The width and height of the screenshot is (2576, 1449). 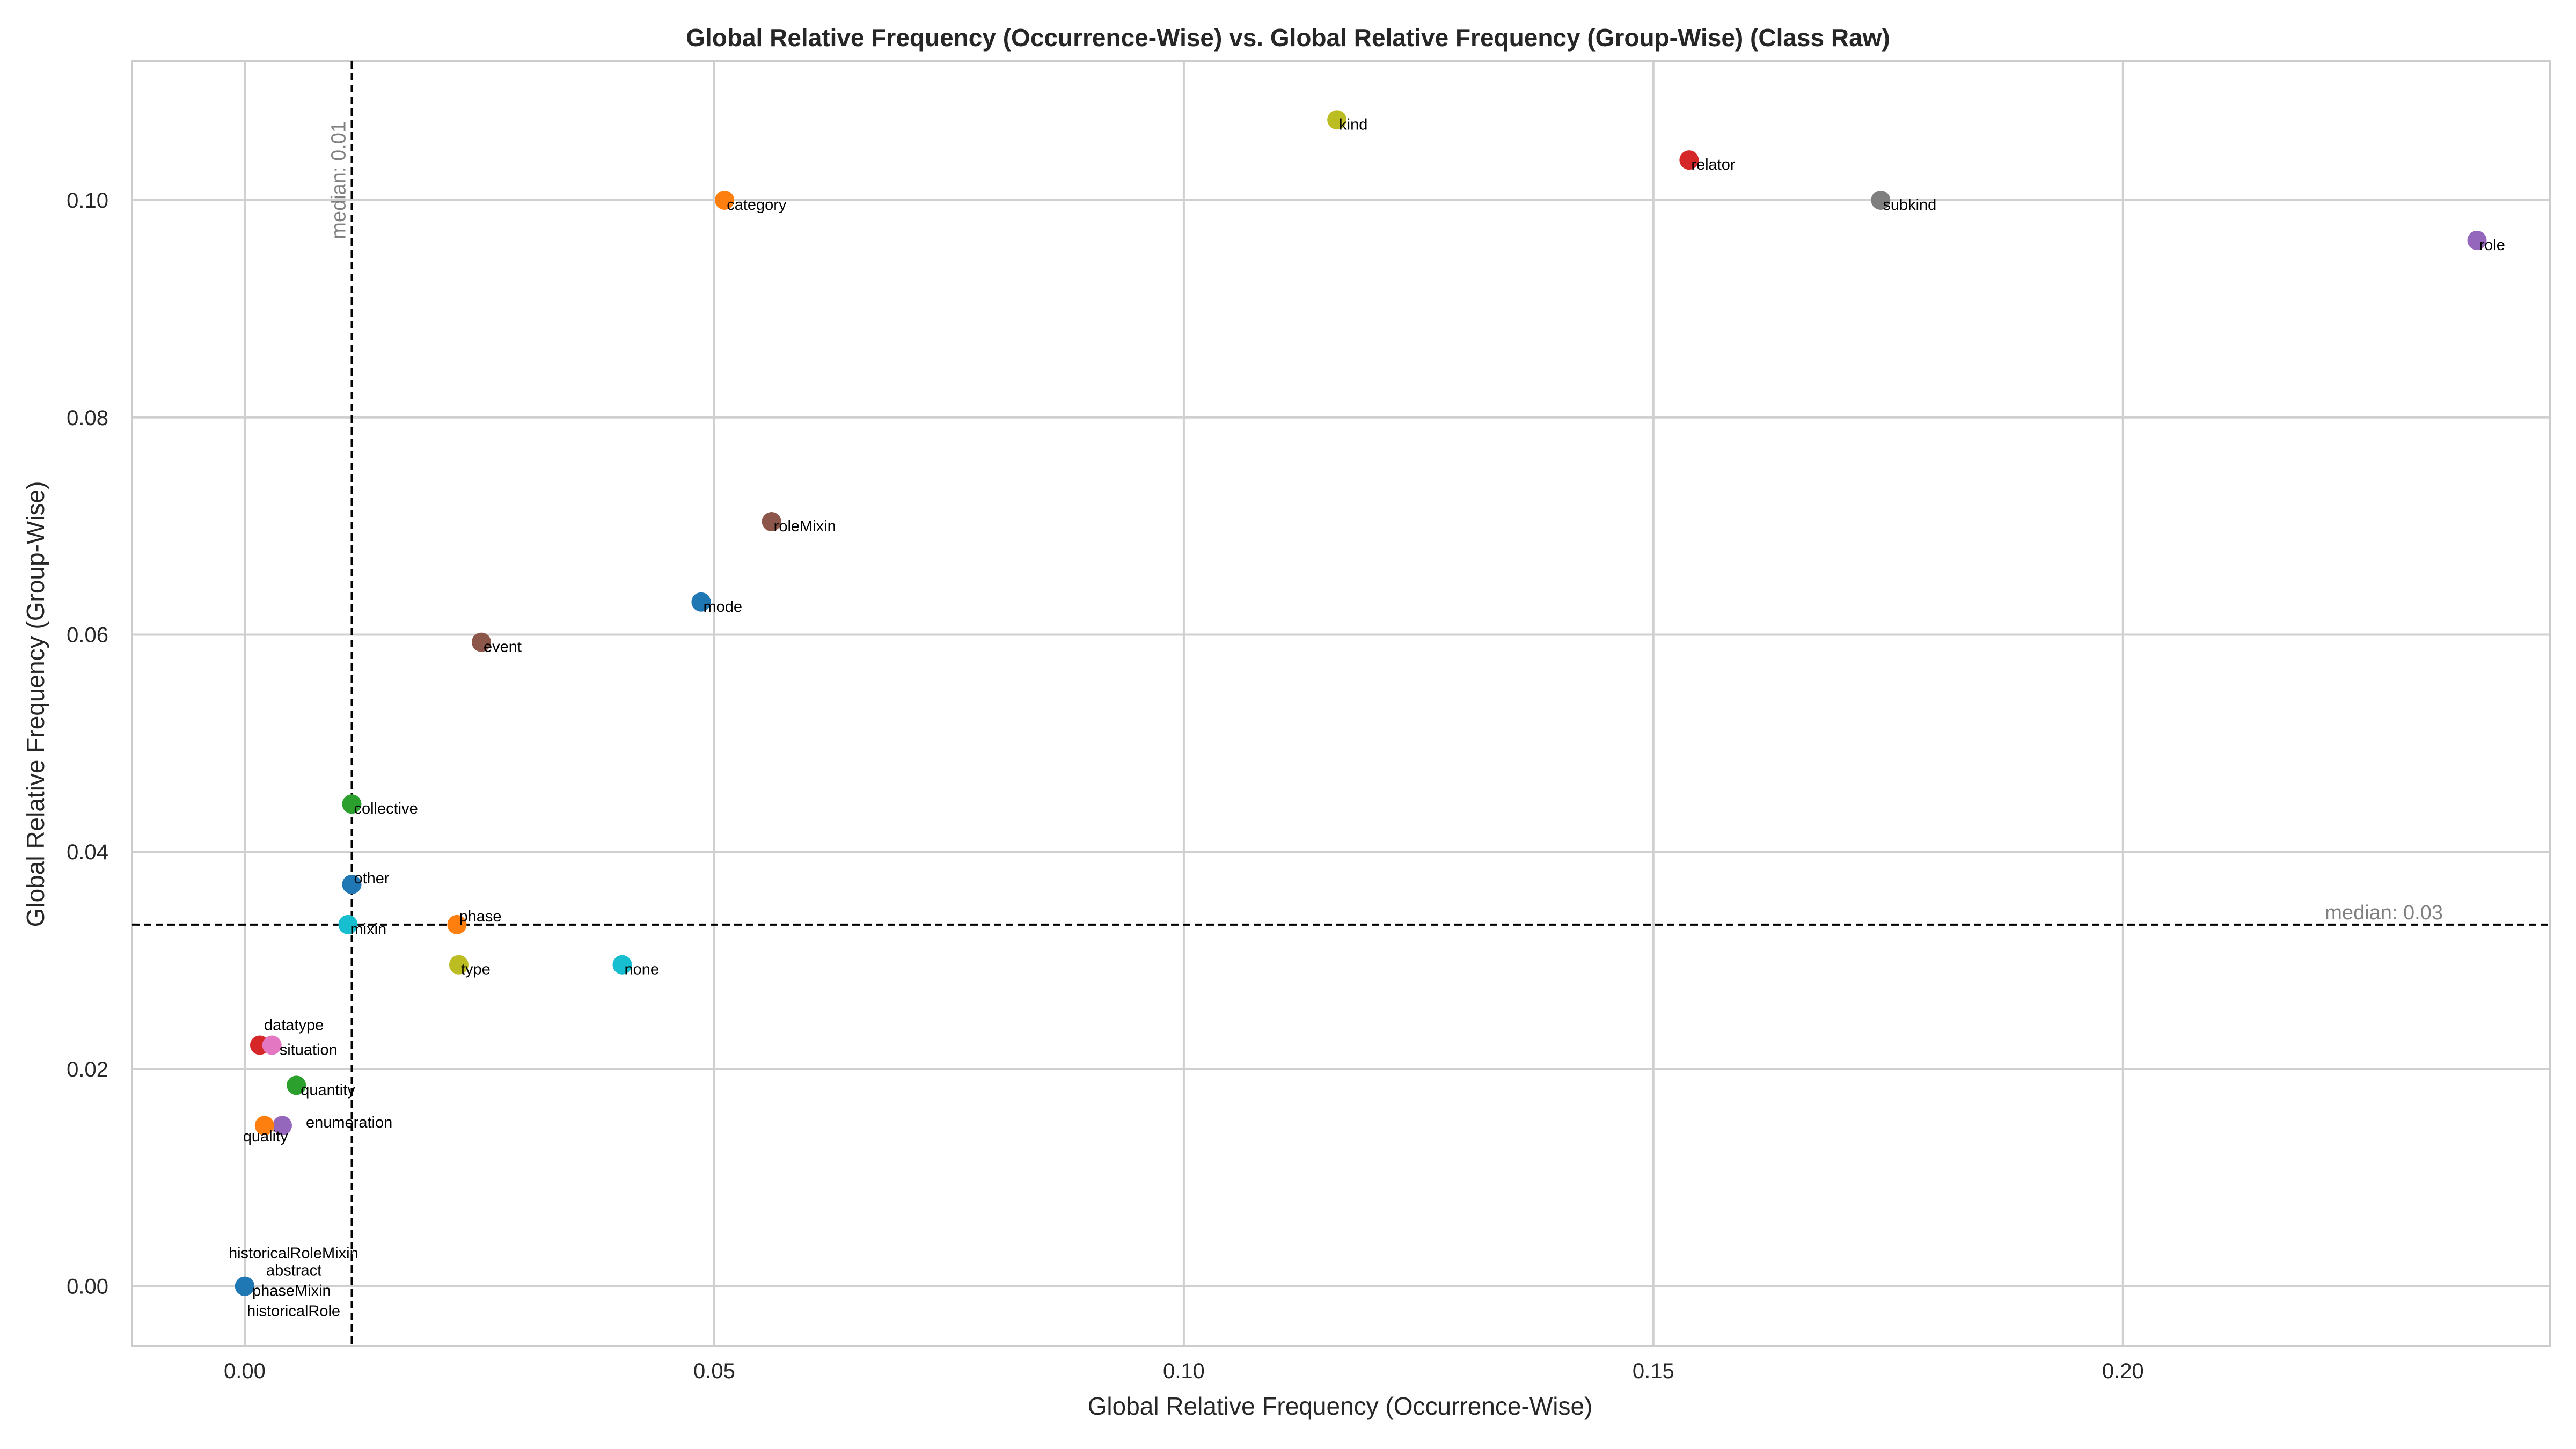 What do you see at coordinates (328, 1090) in the screenshot?
I see `point-label: quantity` at bounding box center [328, 1090].